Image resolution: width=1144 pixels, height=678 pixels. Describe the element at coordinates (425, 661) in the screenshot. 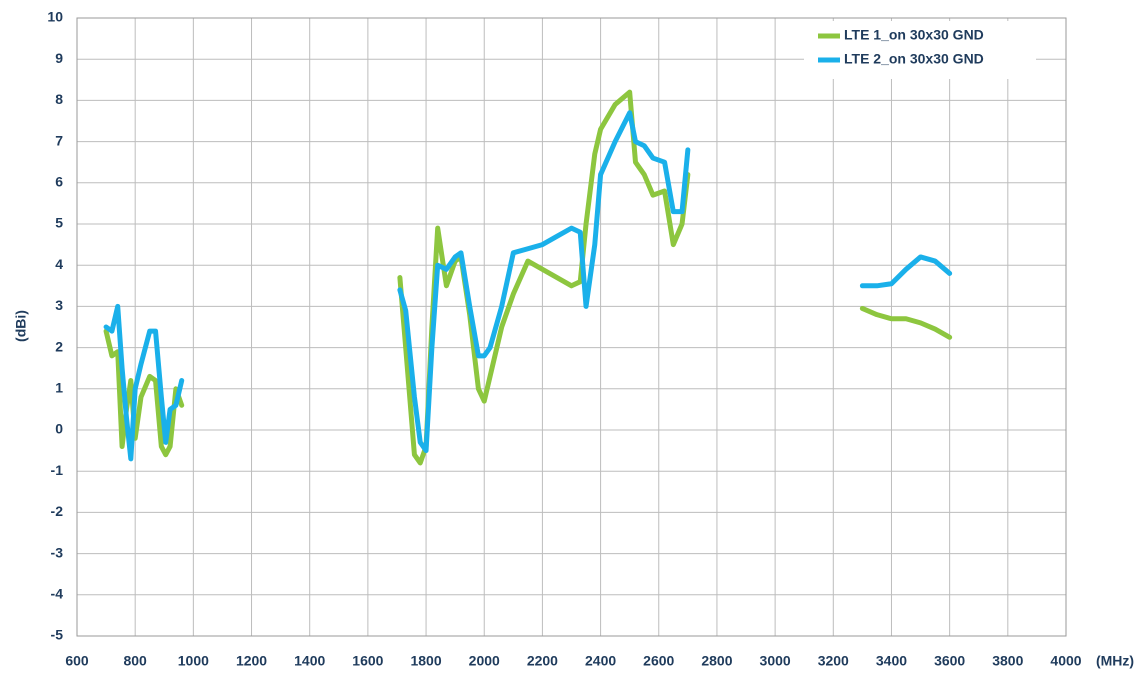

I see `x-tick-label: 1800` at that location.